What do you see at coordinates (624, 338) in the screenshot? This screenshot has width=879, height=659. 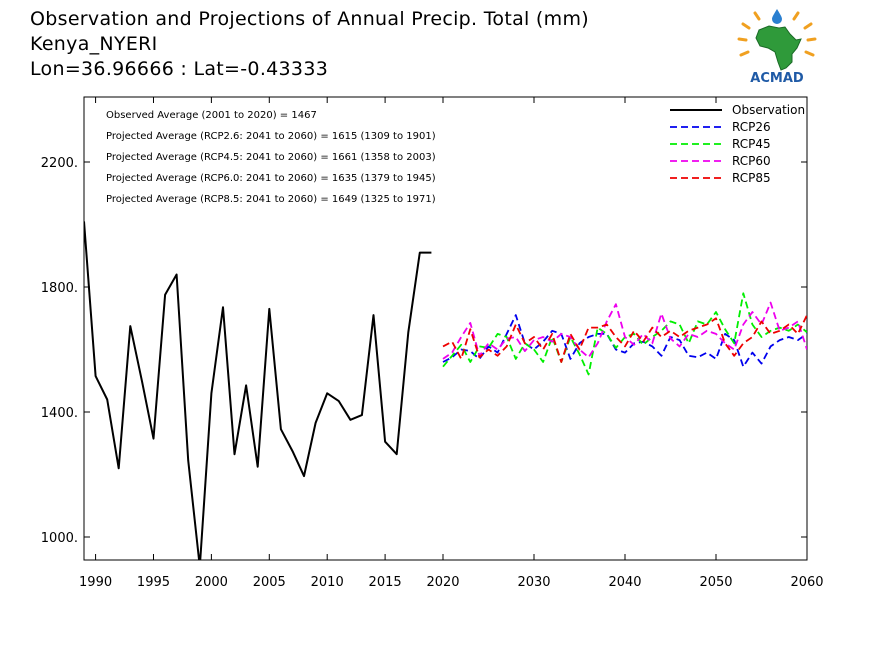 I see `series-line-rcp85` at bounding box center [624, 338].